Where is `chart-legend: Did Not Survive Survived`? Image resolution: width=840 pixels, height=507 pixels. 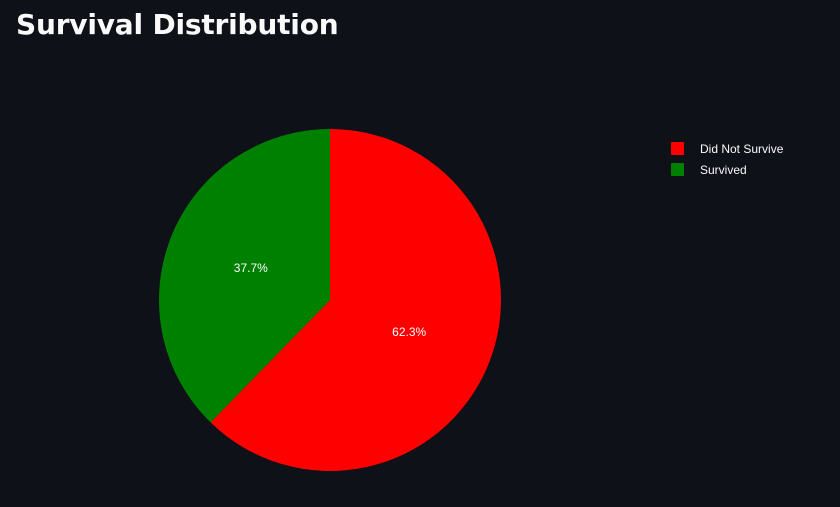 chart-legend: Did Not Survive Survived is located at coordinates (727, 159).